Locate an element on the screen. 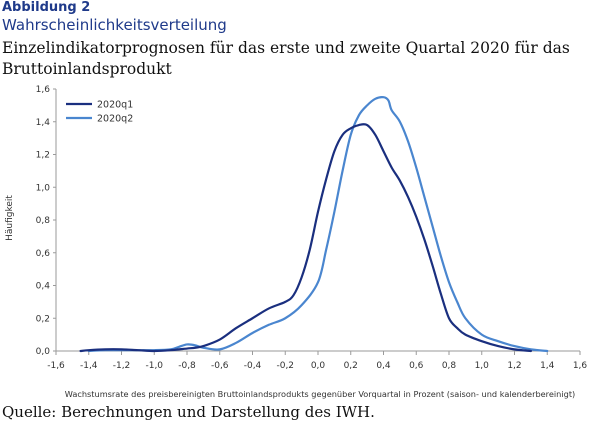  x-tick-label: 0,0 is located at coordinates (318, 366).